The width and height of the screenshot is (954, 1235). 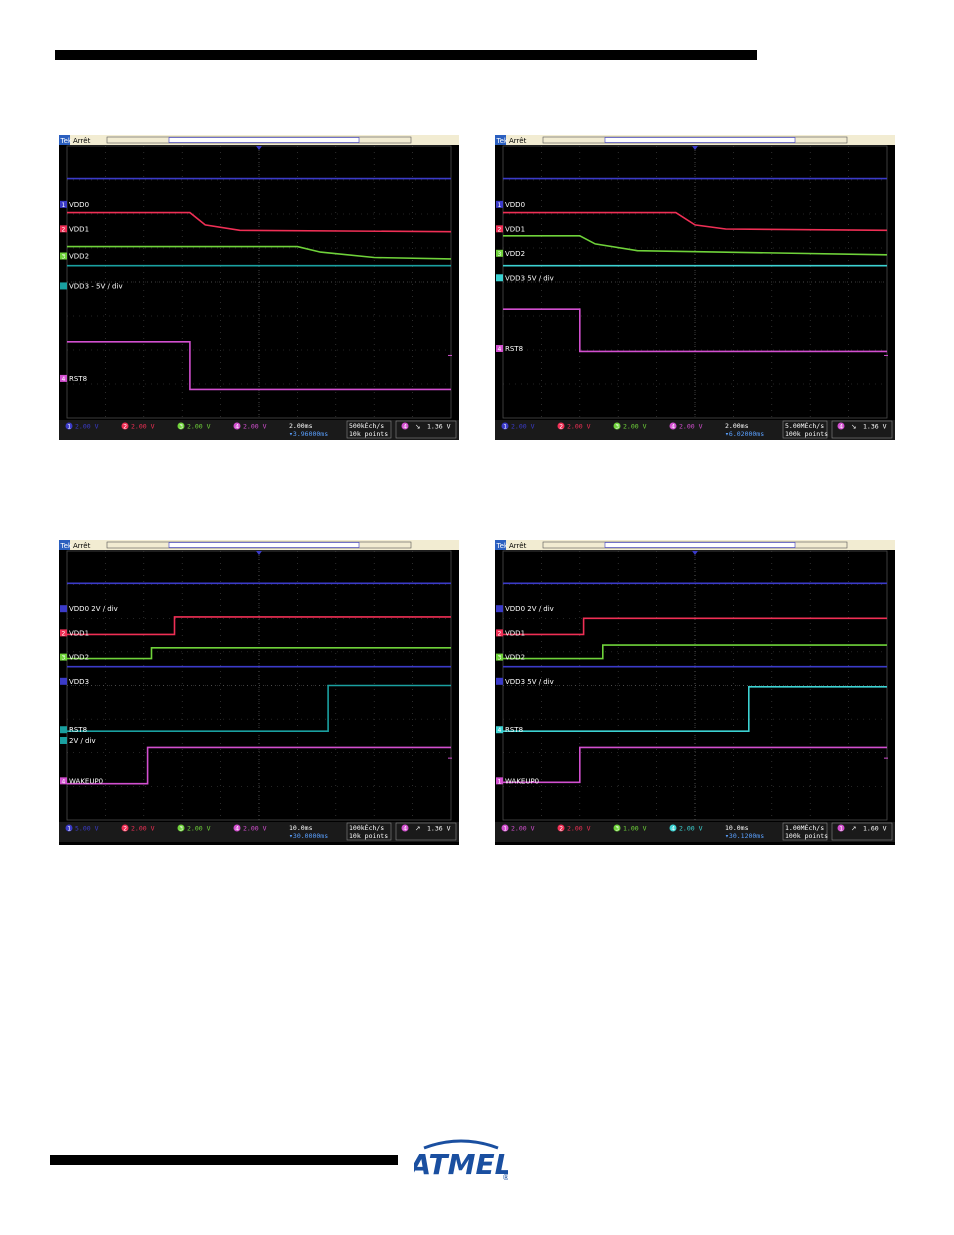 What do you see at coordinates (853, 829) in the screenshot?
I see `trigger-slope: ↗` at bounding box center [853, 829].